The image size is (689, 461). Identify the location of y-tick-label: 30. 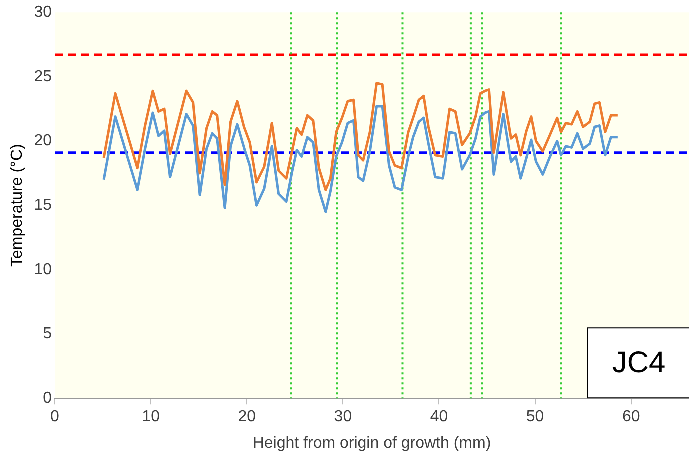
(43, 13).